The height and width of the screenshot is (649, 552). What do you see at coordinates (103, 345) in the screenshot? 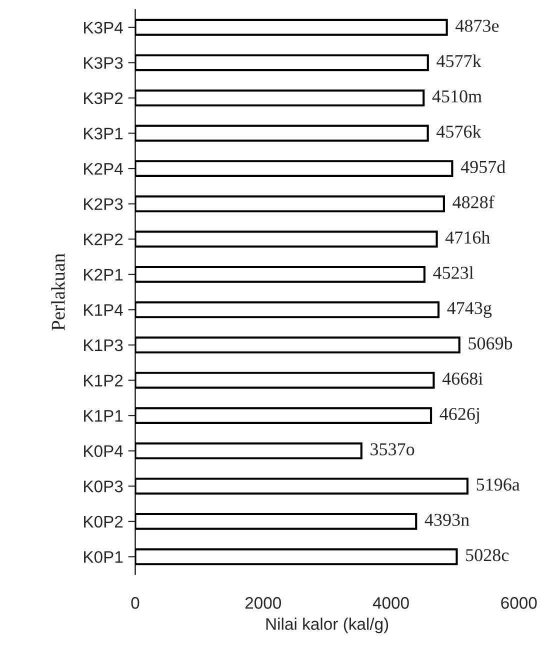
I see `y-tick-label: K1P3` at bounding box center [103, 345].